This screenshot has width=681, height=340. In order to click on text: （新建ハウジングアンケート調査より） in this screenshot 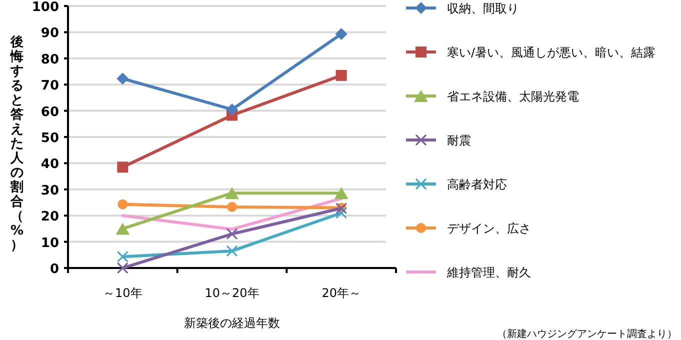, I will do `click(587, 334)`.